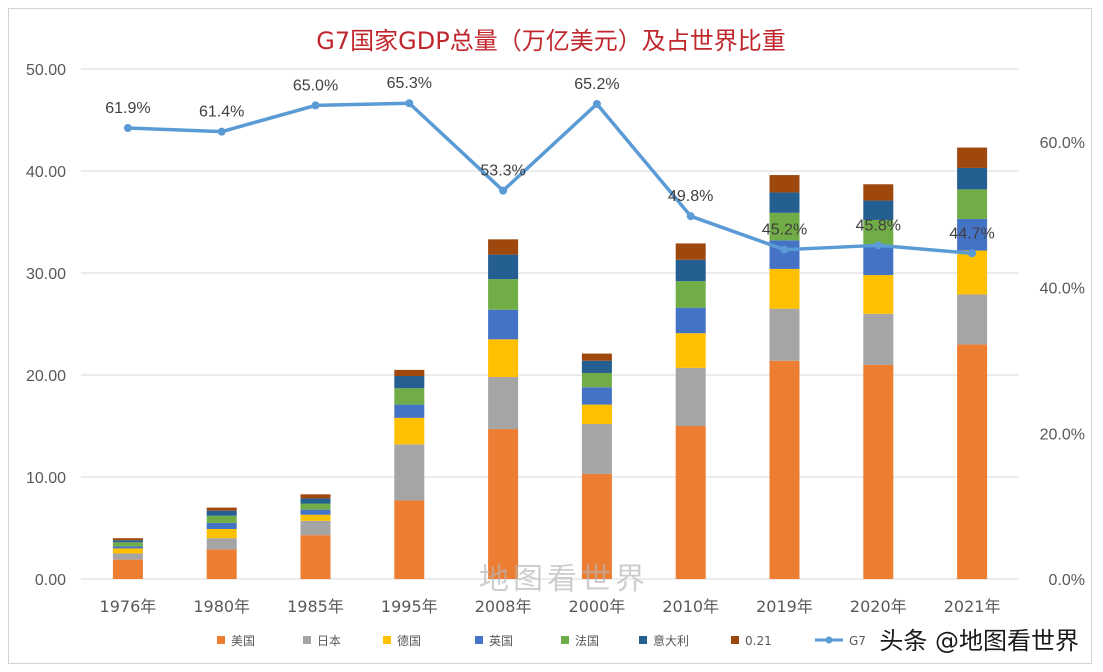  Describe the element at coordinates (502, 171) in the screenshot. I see `share-data-label: 53.3%` at that location.